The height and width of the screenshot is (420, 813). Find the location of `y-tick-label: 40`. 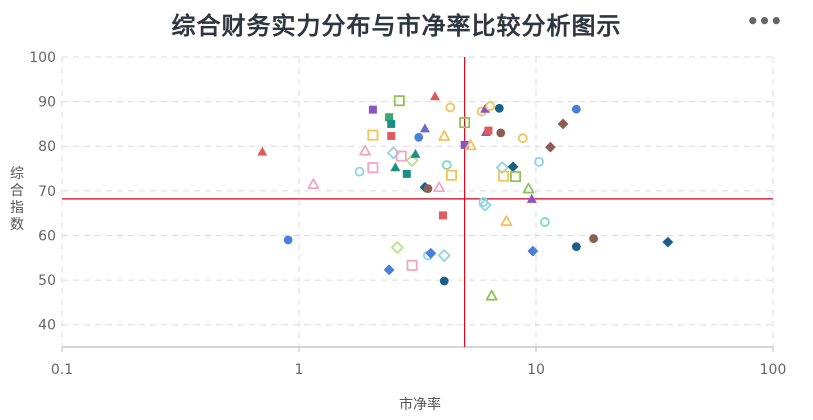

y-tick-label: 40 is located at coordinates (47, 326).